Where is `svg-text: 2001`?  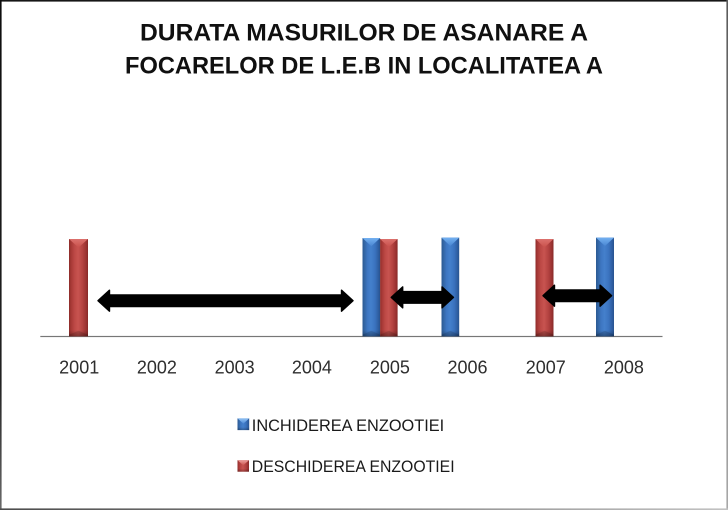
svg-text: 2001 is located at coordinates (79, 368).